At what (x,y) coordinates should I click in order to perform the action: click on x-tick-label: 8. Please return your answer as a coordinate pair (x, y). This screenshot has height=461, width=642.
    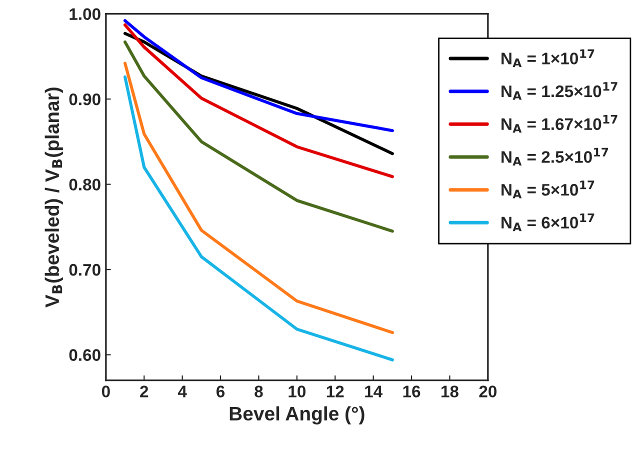
    Looking at the image, I should click on (258, 392).